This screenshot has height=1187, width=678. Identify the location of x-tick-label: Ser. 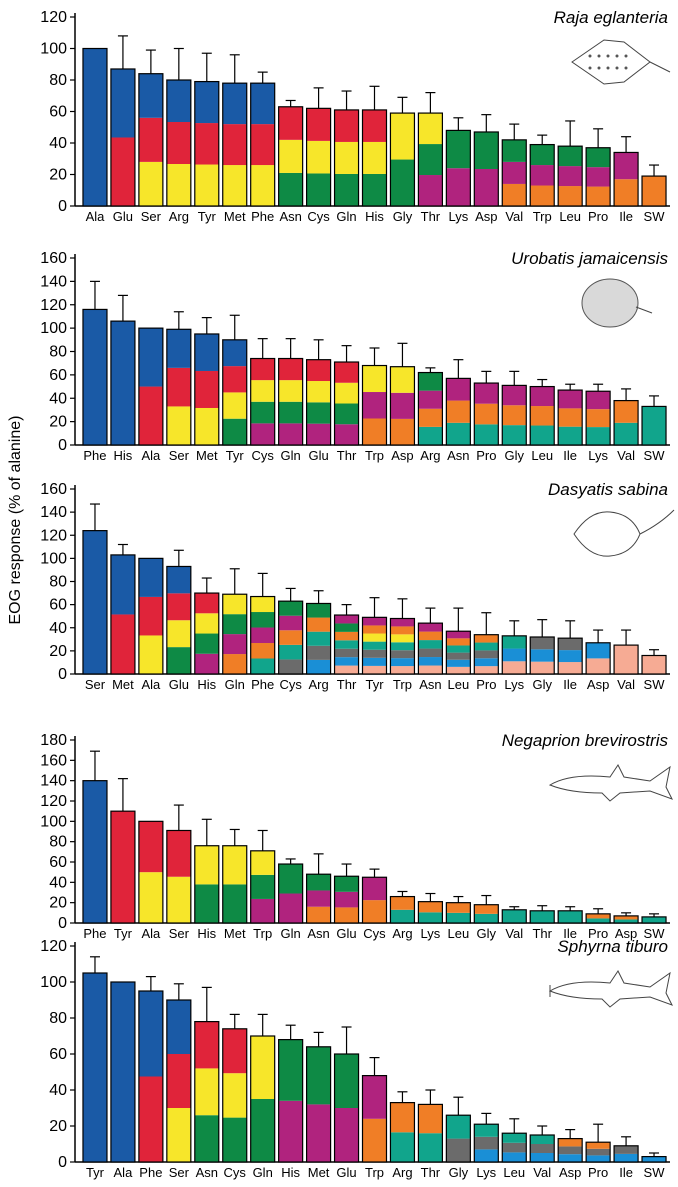
(151, 216).